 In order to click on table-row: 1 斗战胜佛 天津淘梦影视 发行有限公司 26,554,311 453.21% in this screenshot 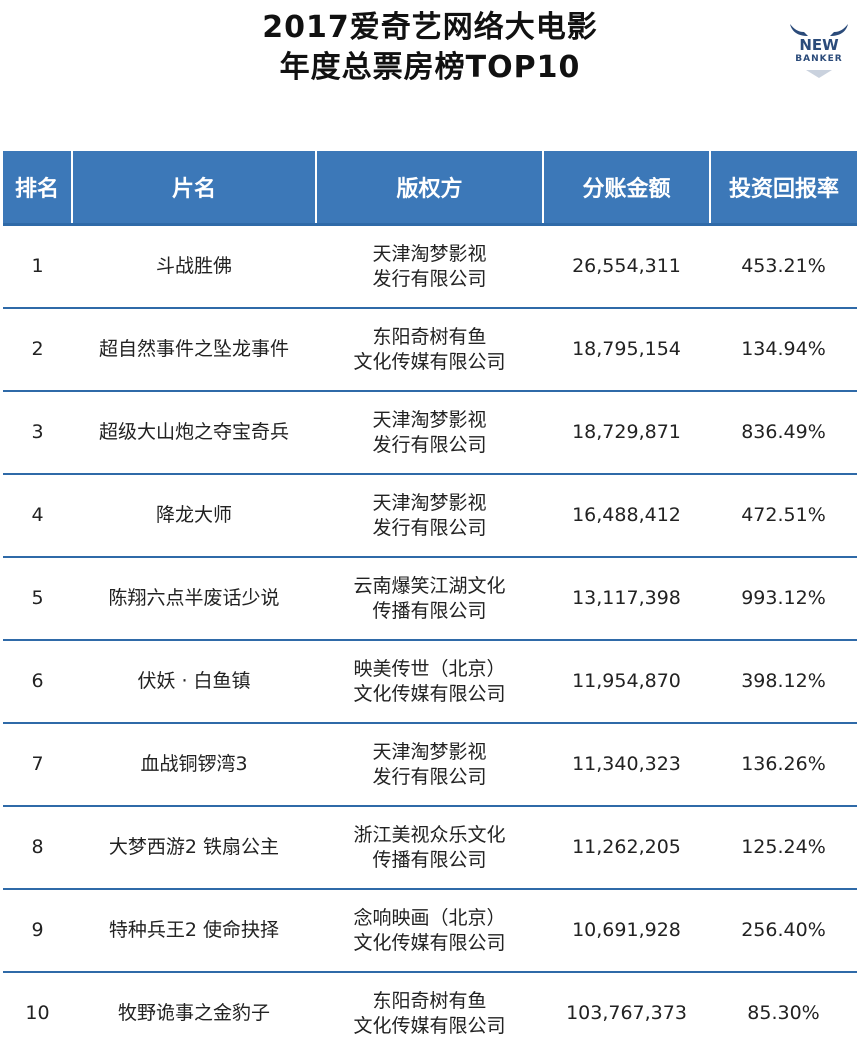, I will do `click(430, 266)`.